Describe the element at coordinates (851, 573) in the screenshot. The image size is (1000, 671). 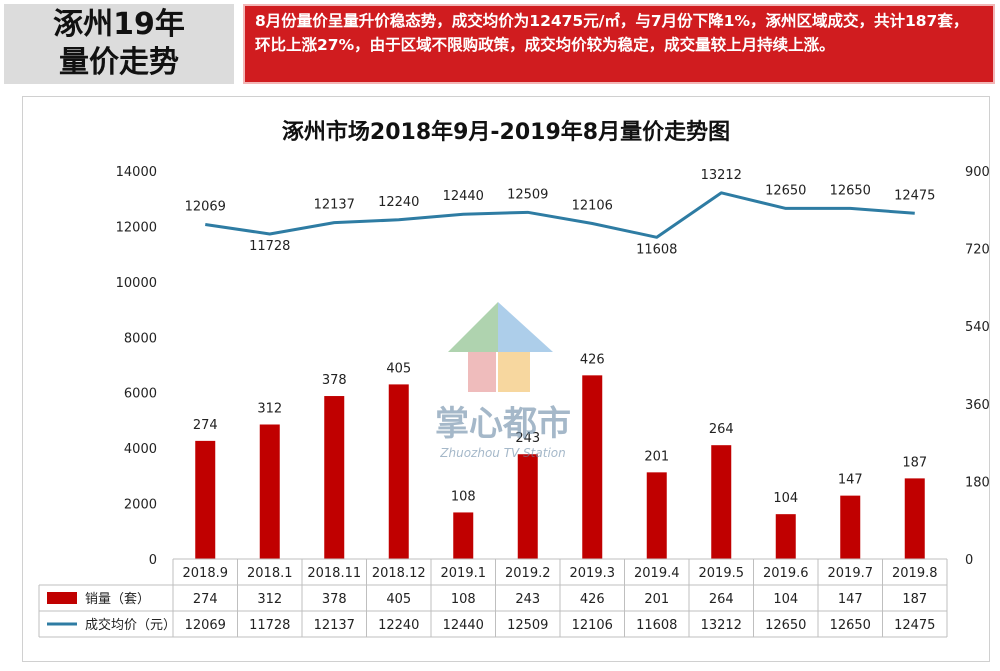
I see `x-tick-label: 2019.7` at that location.